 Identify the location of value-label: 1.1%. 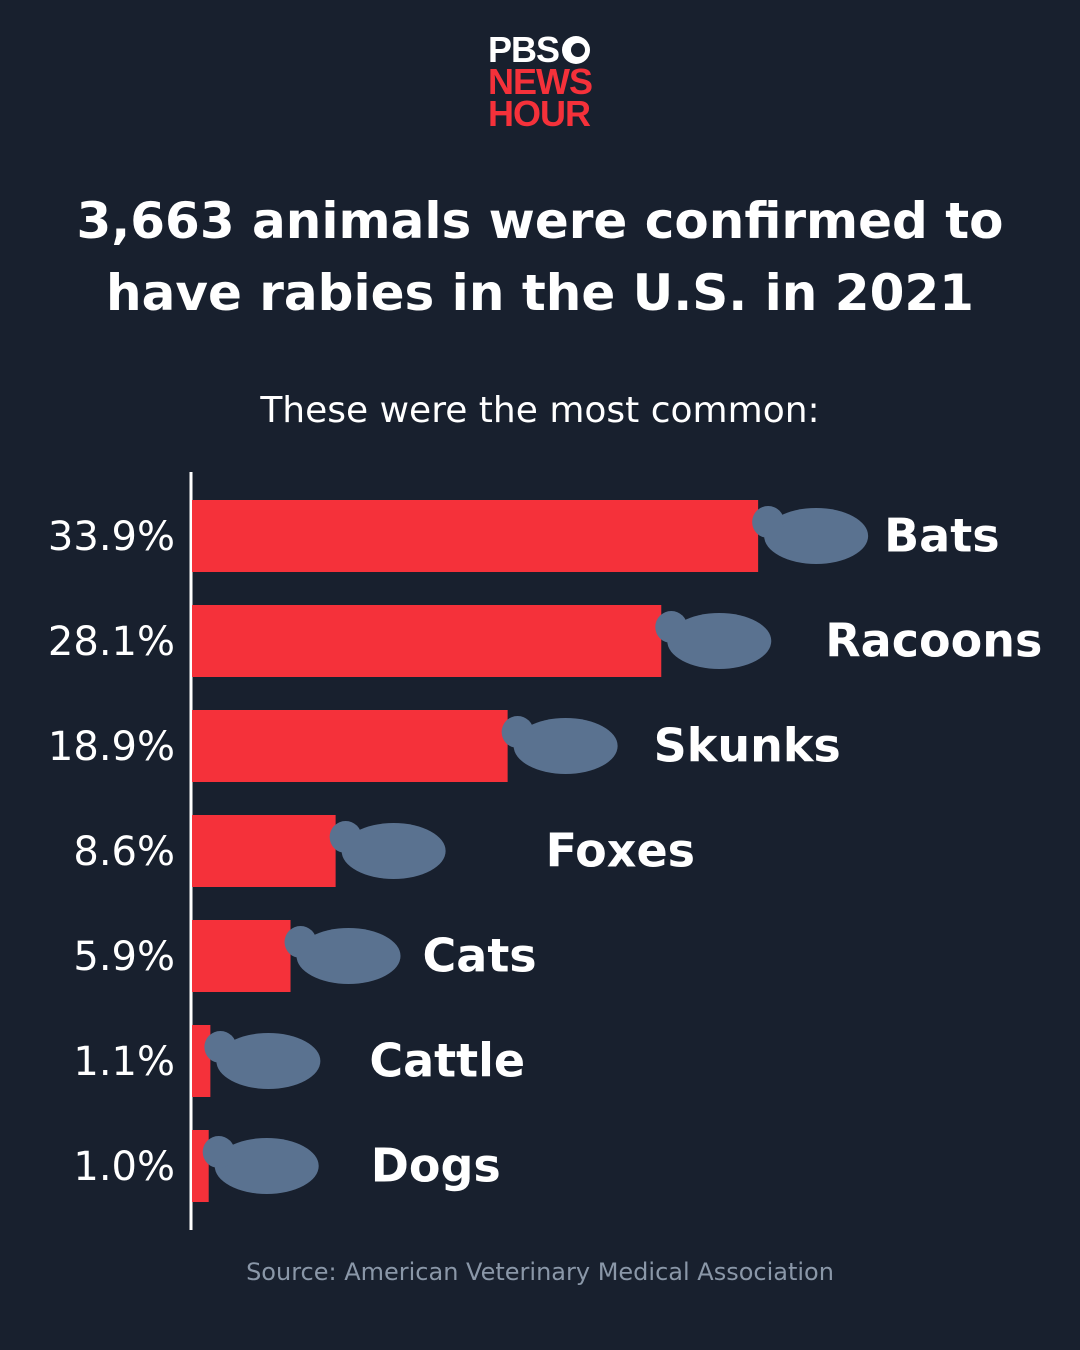
(124, 1062).